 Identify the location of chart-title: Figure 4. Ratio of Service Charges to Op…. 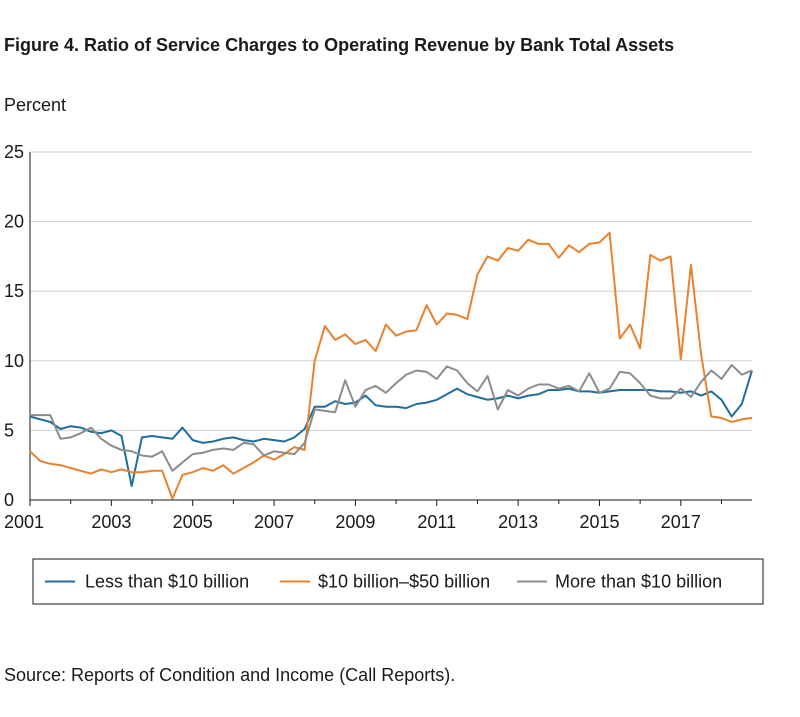
(339, 45).